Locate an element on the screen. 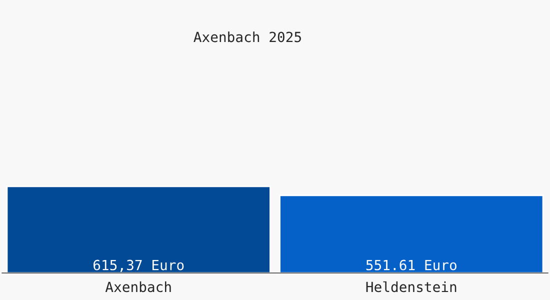 This screenshot has height=300, width=550. x-tick-label: Axenbach is located at coordinates (138, 286).